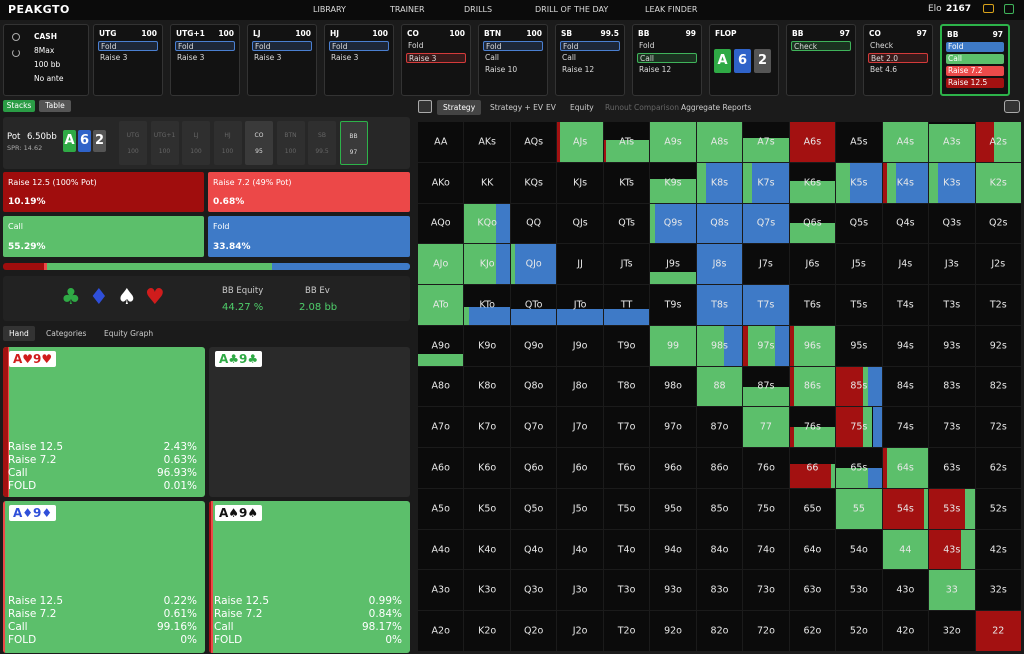 This screenshot has height=654, width=1024. I want to click on seat: UTG+1 100, so click(164, 143).